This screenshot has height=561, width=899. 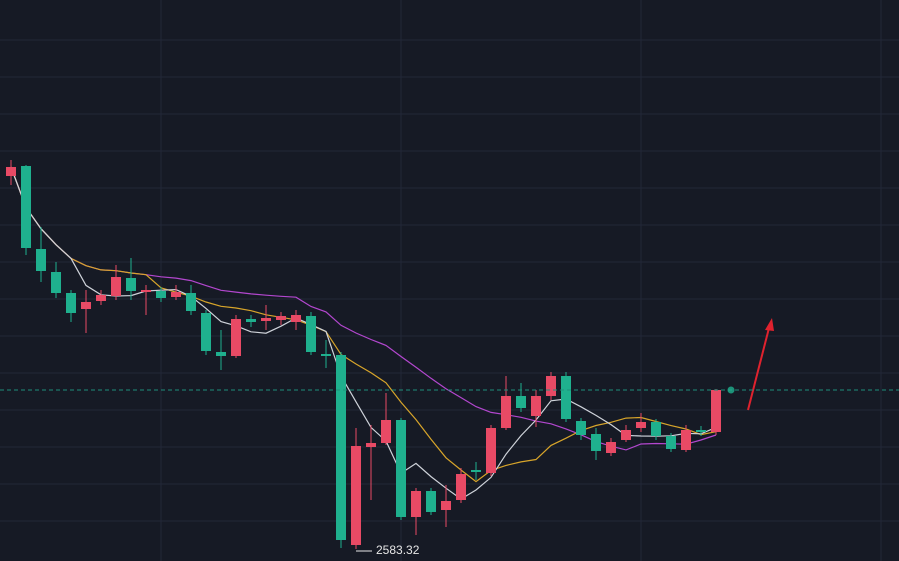 I want to click on last-price-marker, so click(x=731, y=390).